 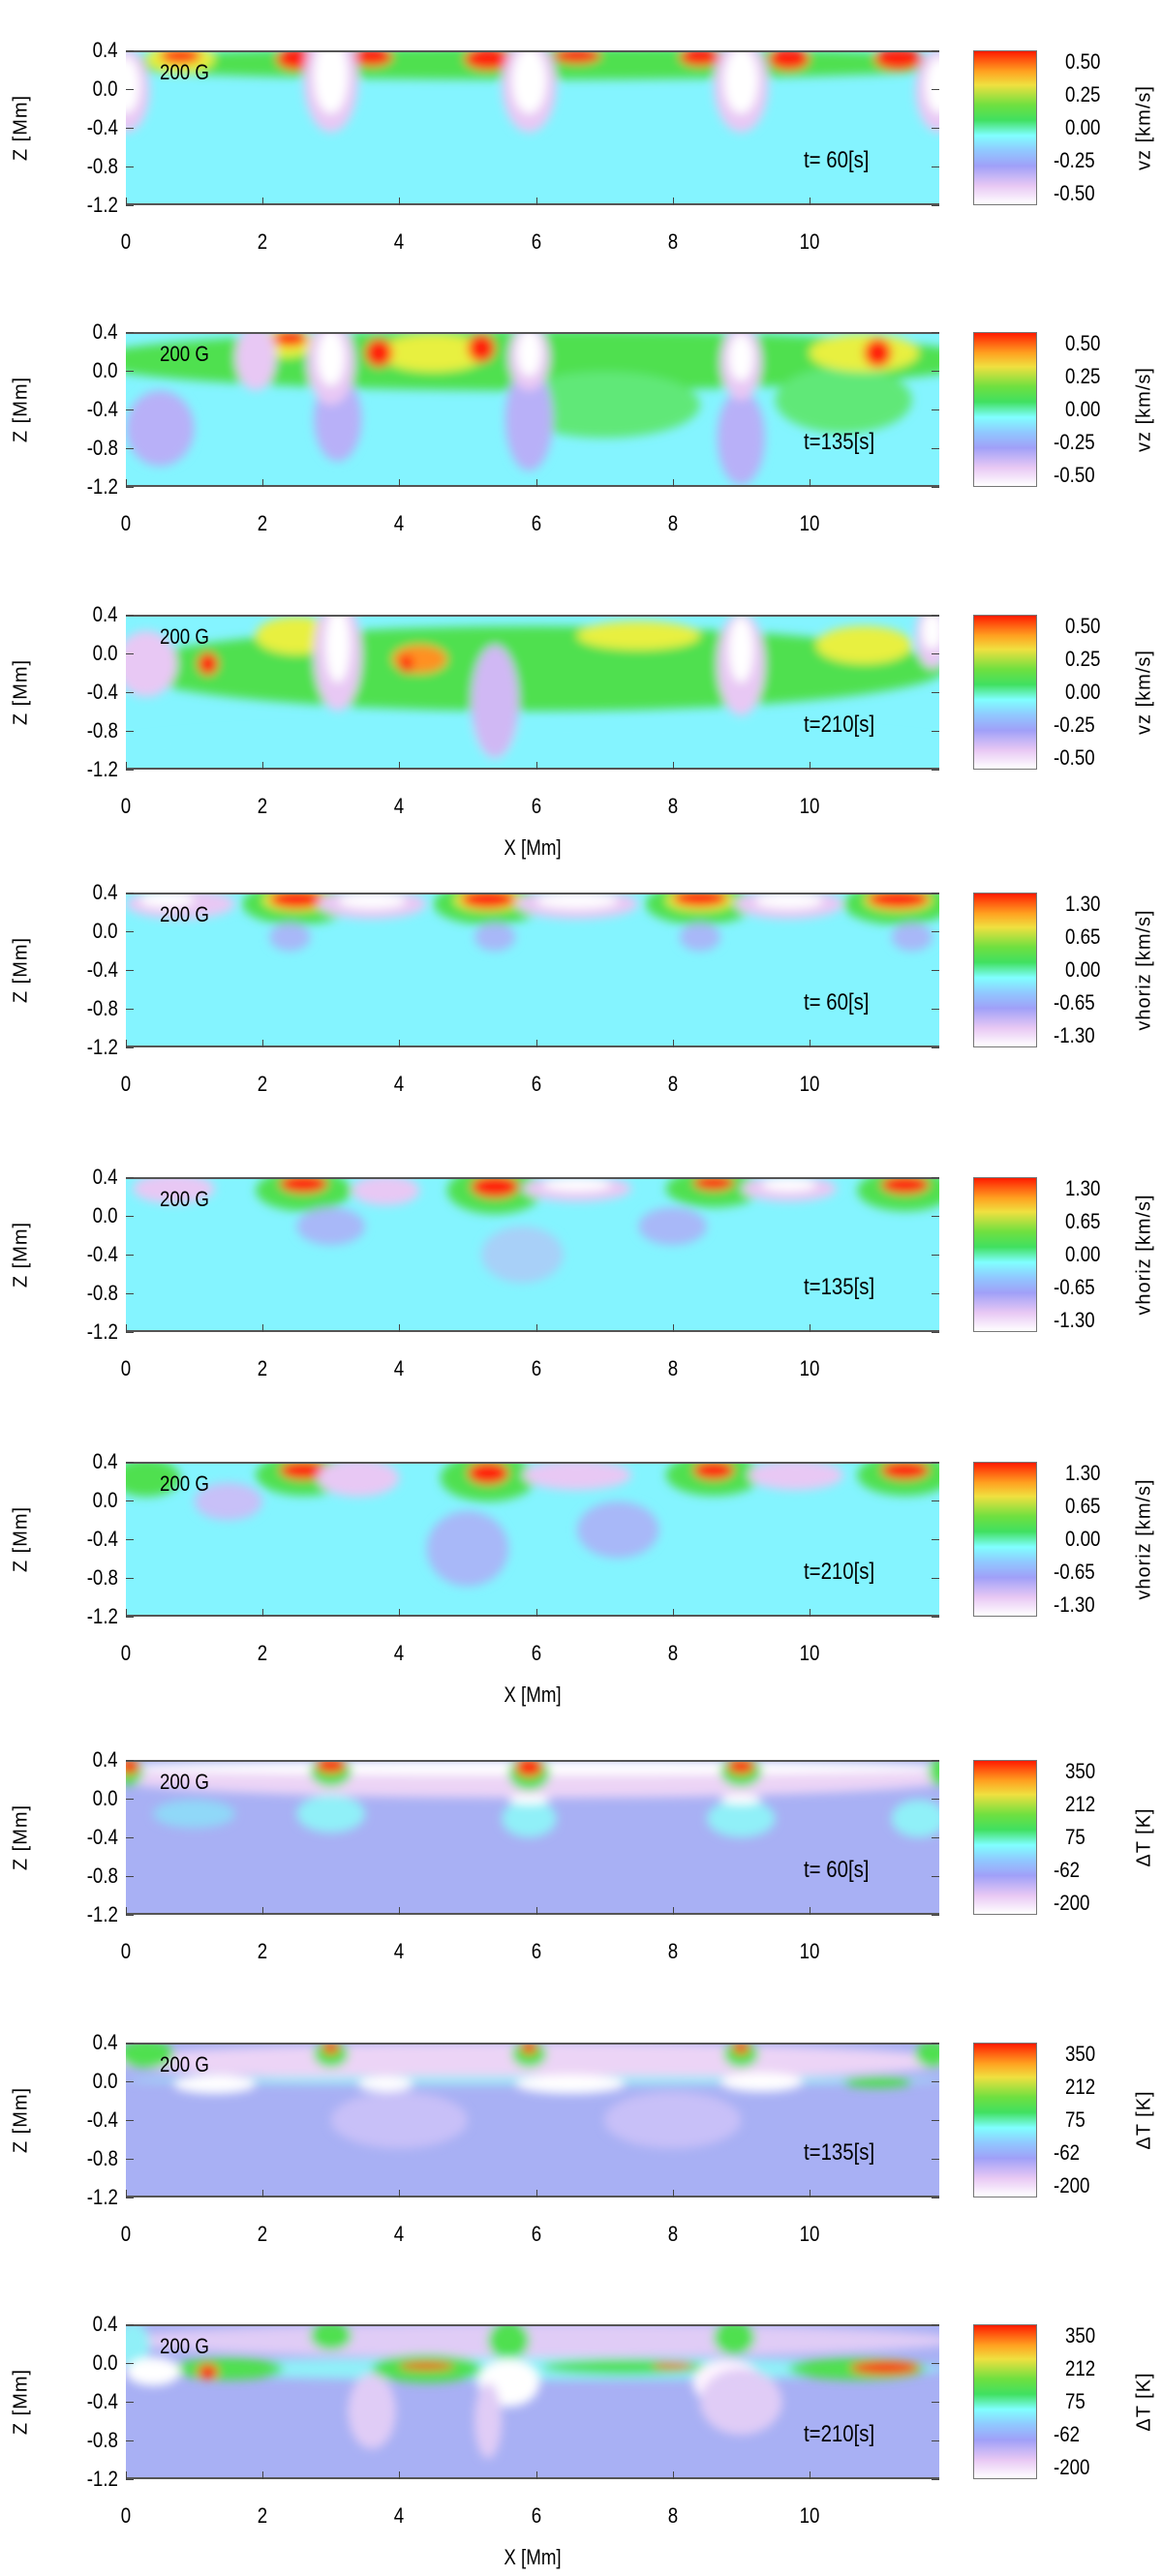 I want to click on y-tick-label: -0.4, so click(x=102, y=1254).